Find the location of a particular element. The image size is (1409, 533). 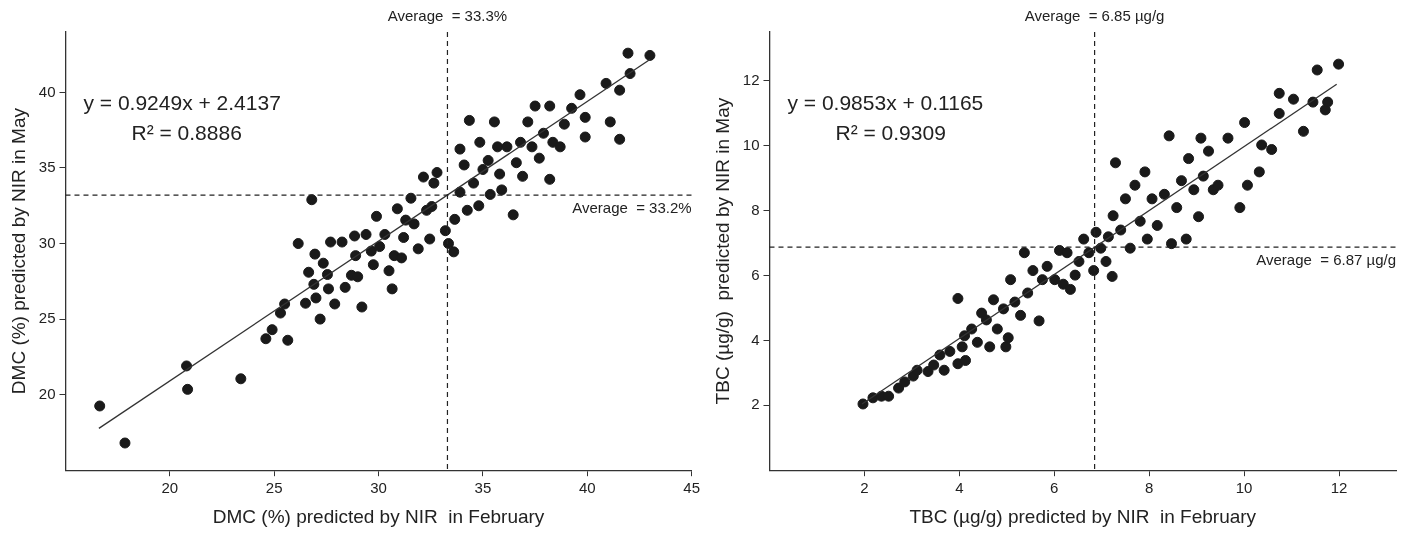

annotation: R² = 0.9309 is located at coordinates (890, 132).